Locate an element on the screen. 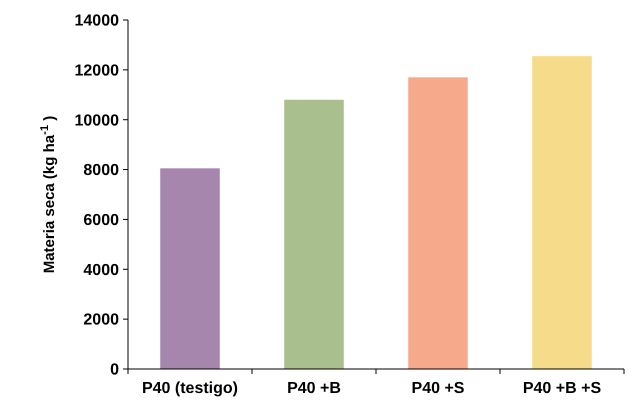  x-tick-label: P40 +S is located at coordinates (438, 388).